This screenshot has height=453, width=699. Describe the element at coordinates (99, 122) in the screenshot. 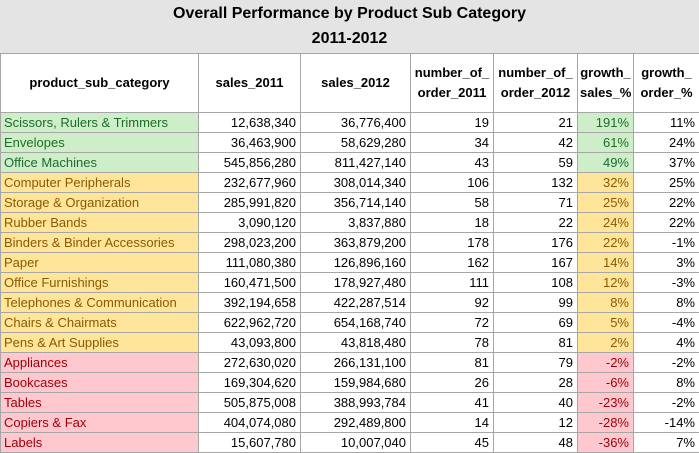

I see `cell-category: Scissors, Rulers & Trimmers` at that location.